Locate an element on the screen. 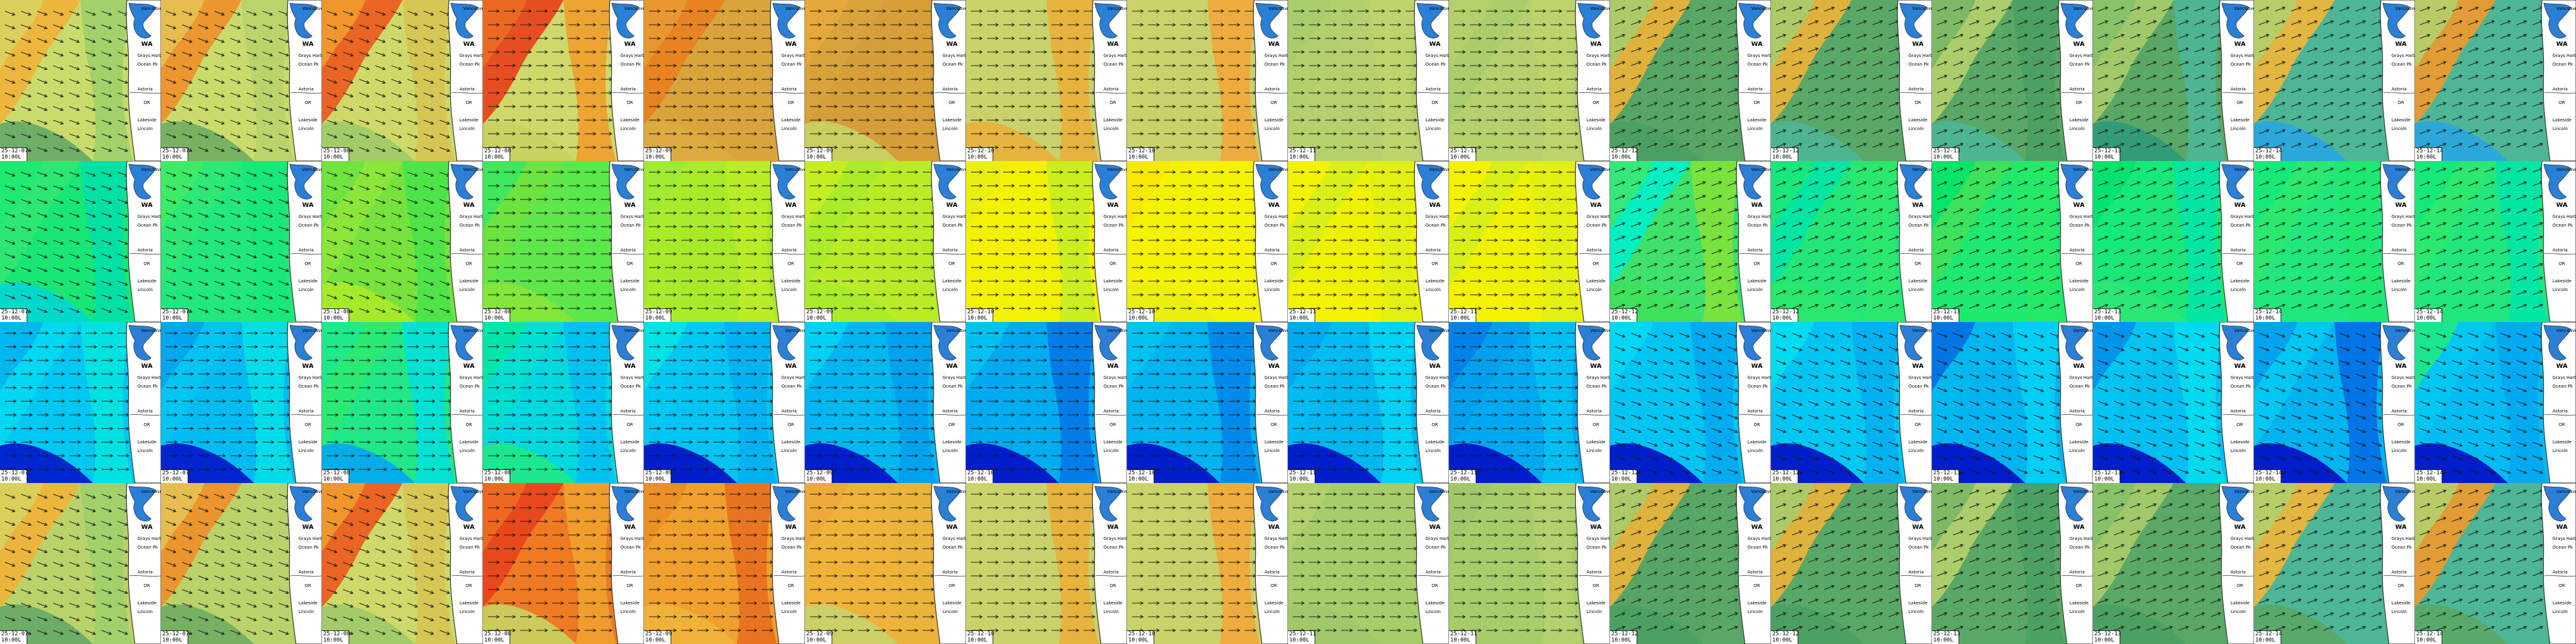 The height and width of the screenshot is (644, 2576). city-label: Astoria is located at coordinates (628, 89).